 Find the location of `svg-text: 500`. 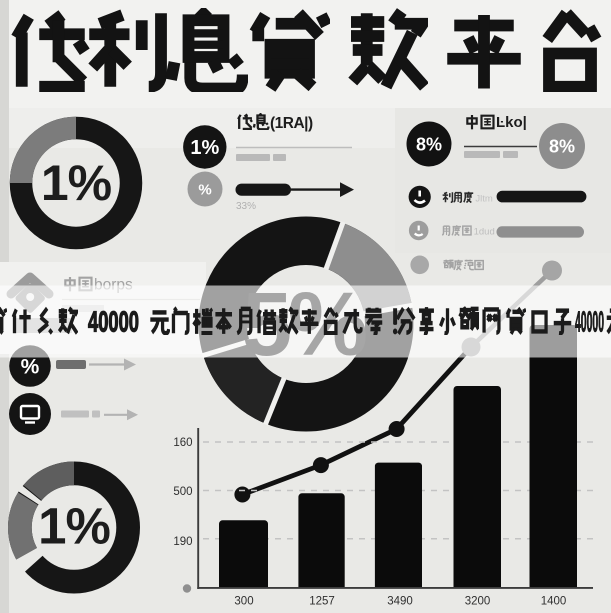

svg-text: 500 is located at coordinates (182, 492).